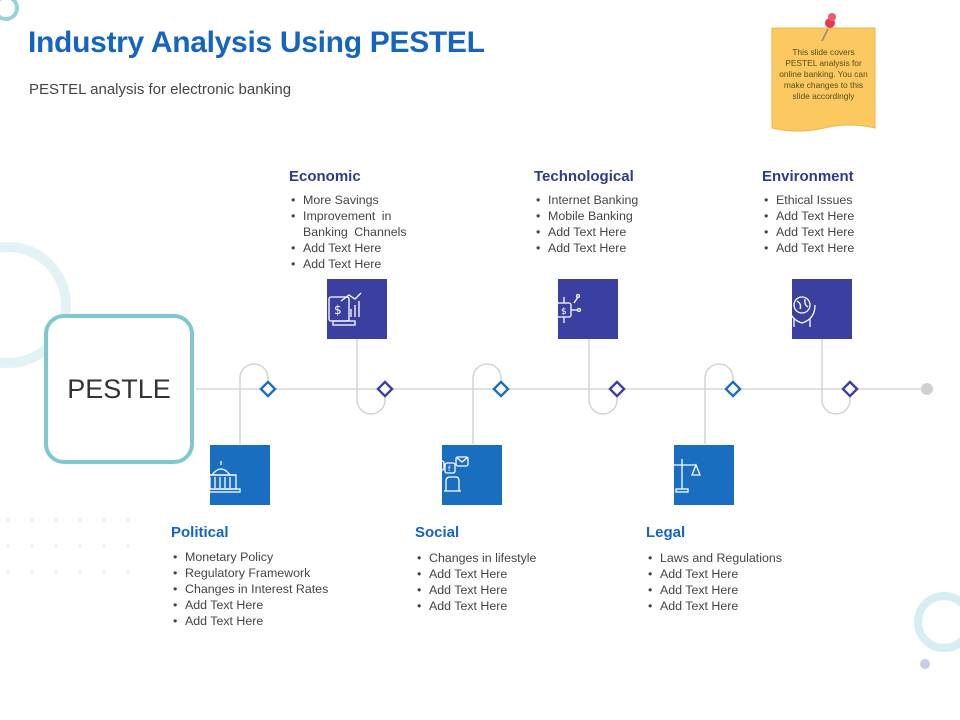  What do you see at coordinates (221, 477) in the screenshot?
I see `capitol-building-icon` at bounding box center [221, 477].